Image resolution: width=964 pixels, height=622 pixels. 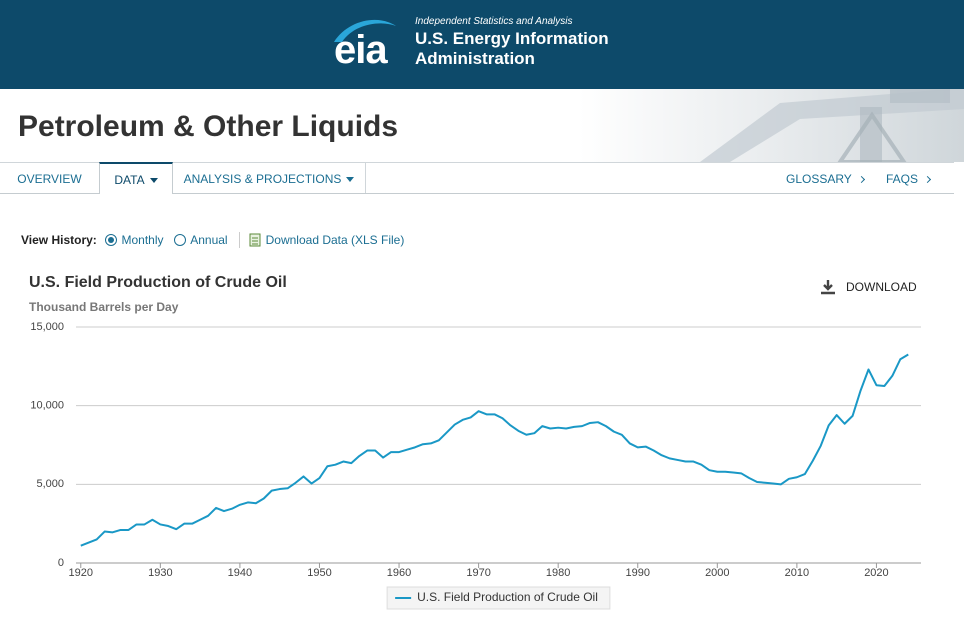 I want to click on nav-overview: OVERVIEW, so click(x=49, y=178).